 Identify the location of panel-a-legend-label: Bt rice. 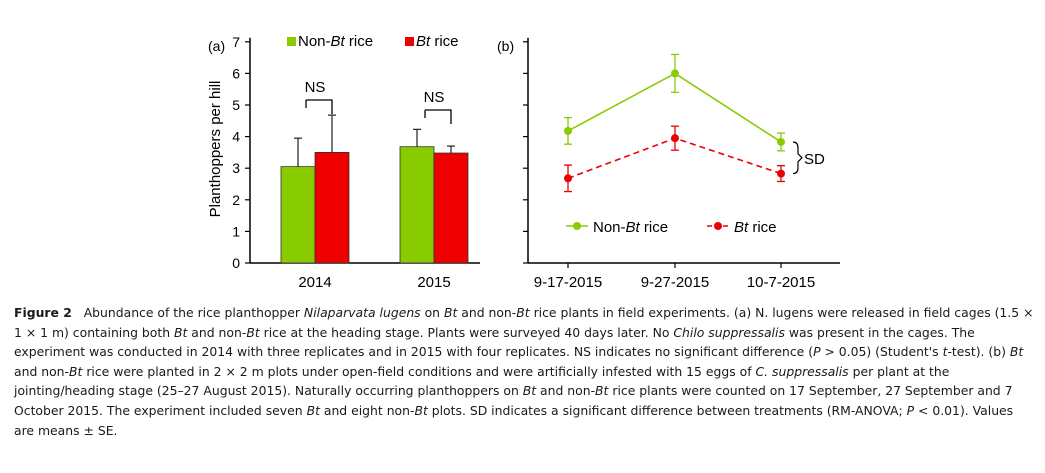
(437, 41).